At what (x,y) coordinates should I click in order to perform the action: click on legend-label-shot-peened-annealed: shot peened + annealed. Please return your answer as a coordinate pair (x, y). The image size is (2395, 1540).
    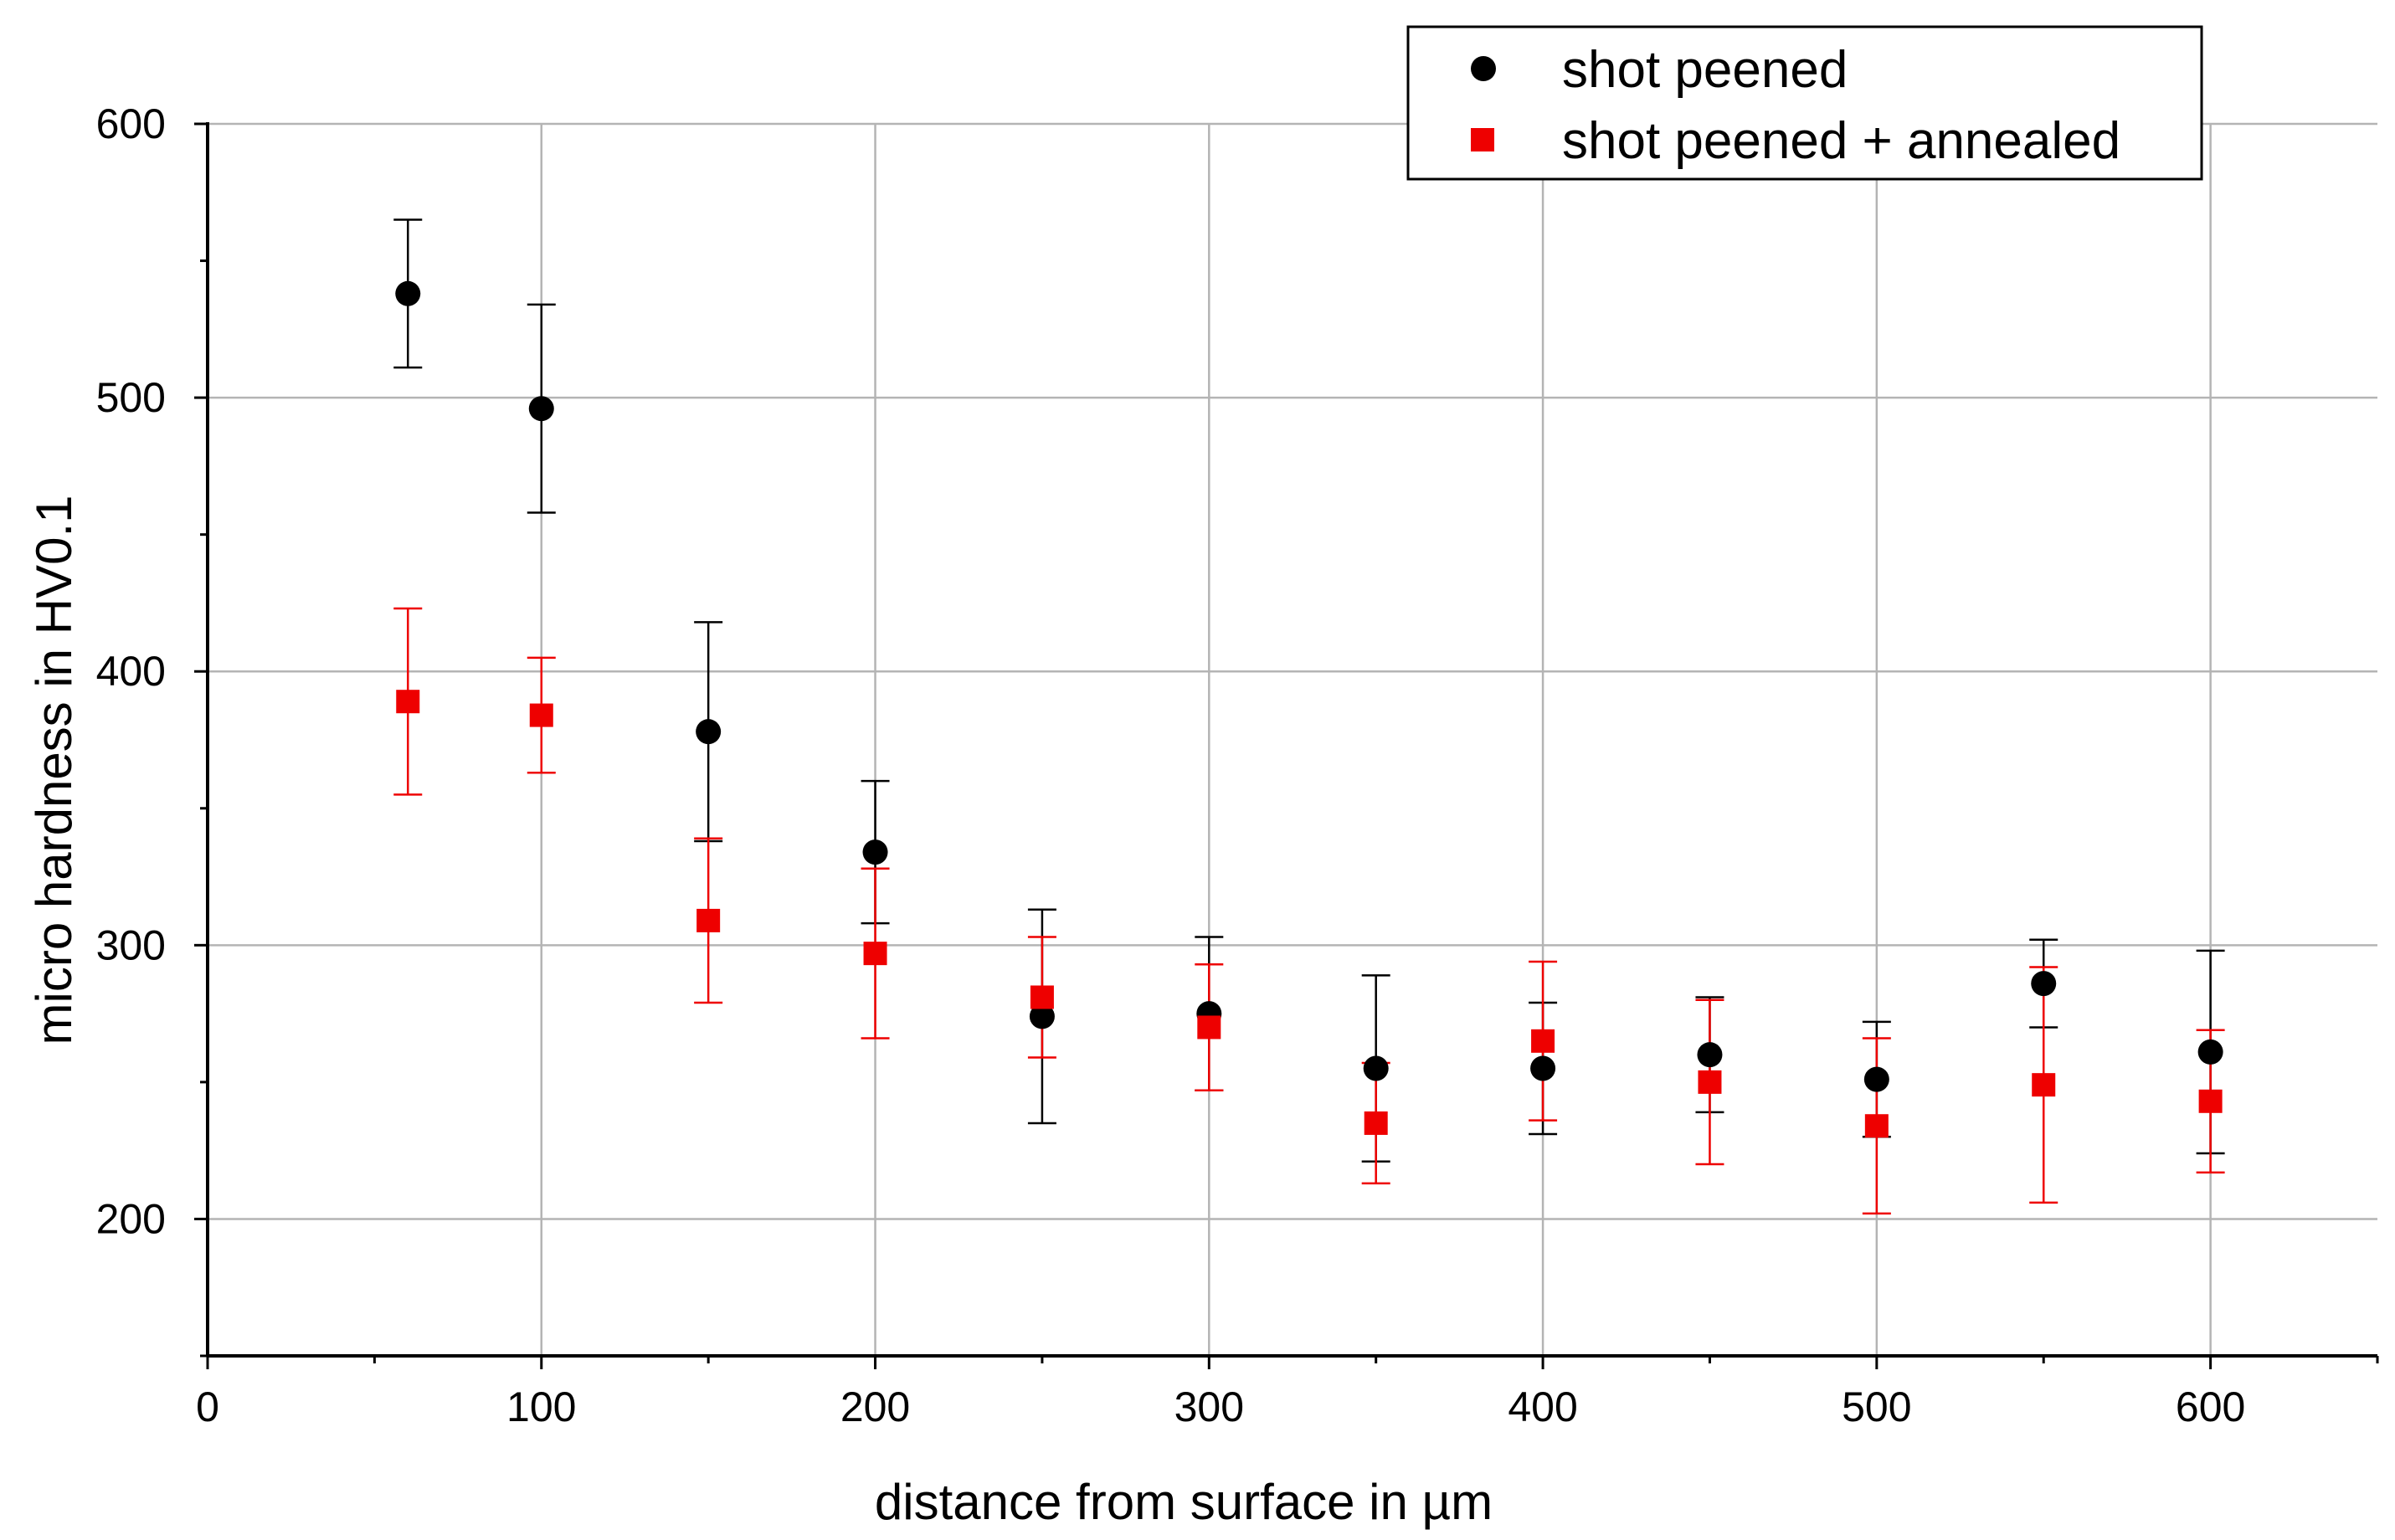
    Looking at the image, I should click on (1841, 141).